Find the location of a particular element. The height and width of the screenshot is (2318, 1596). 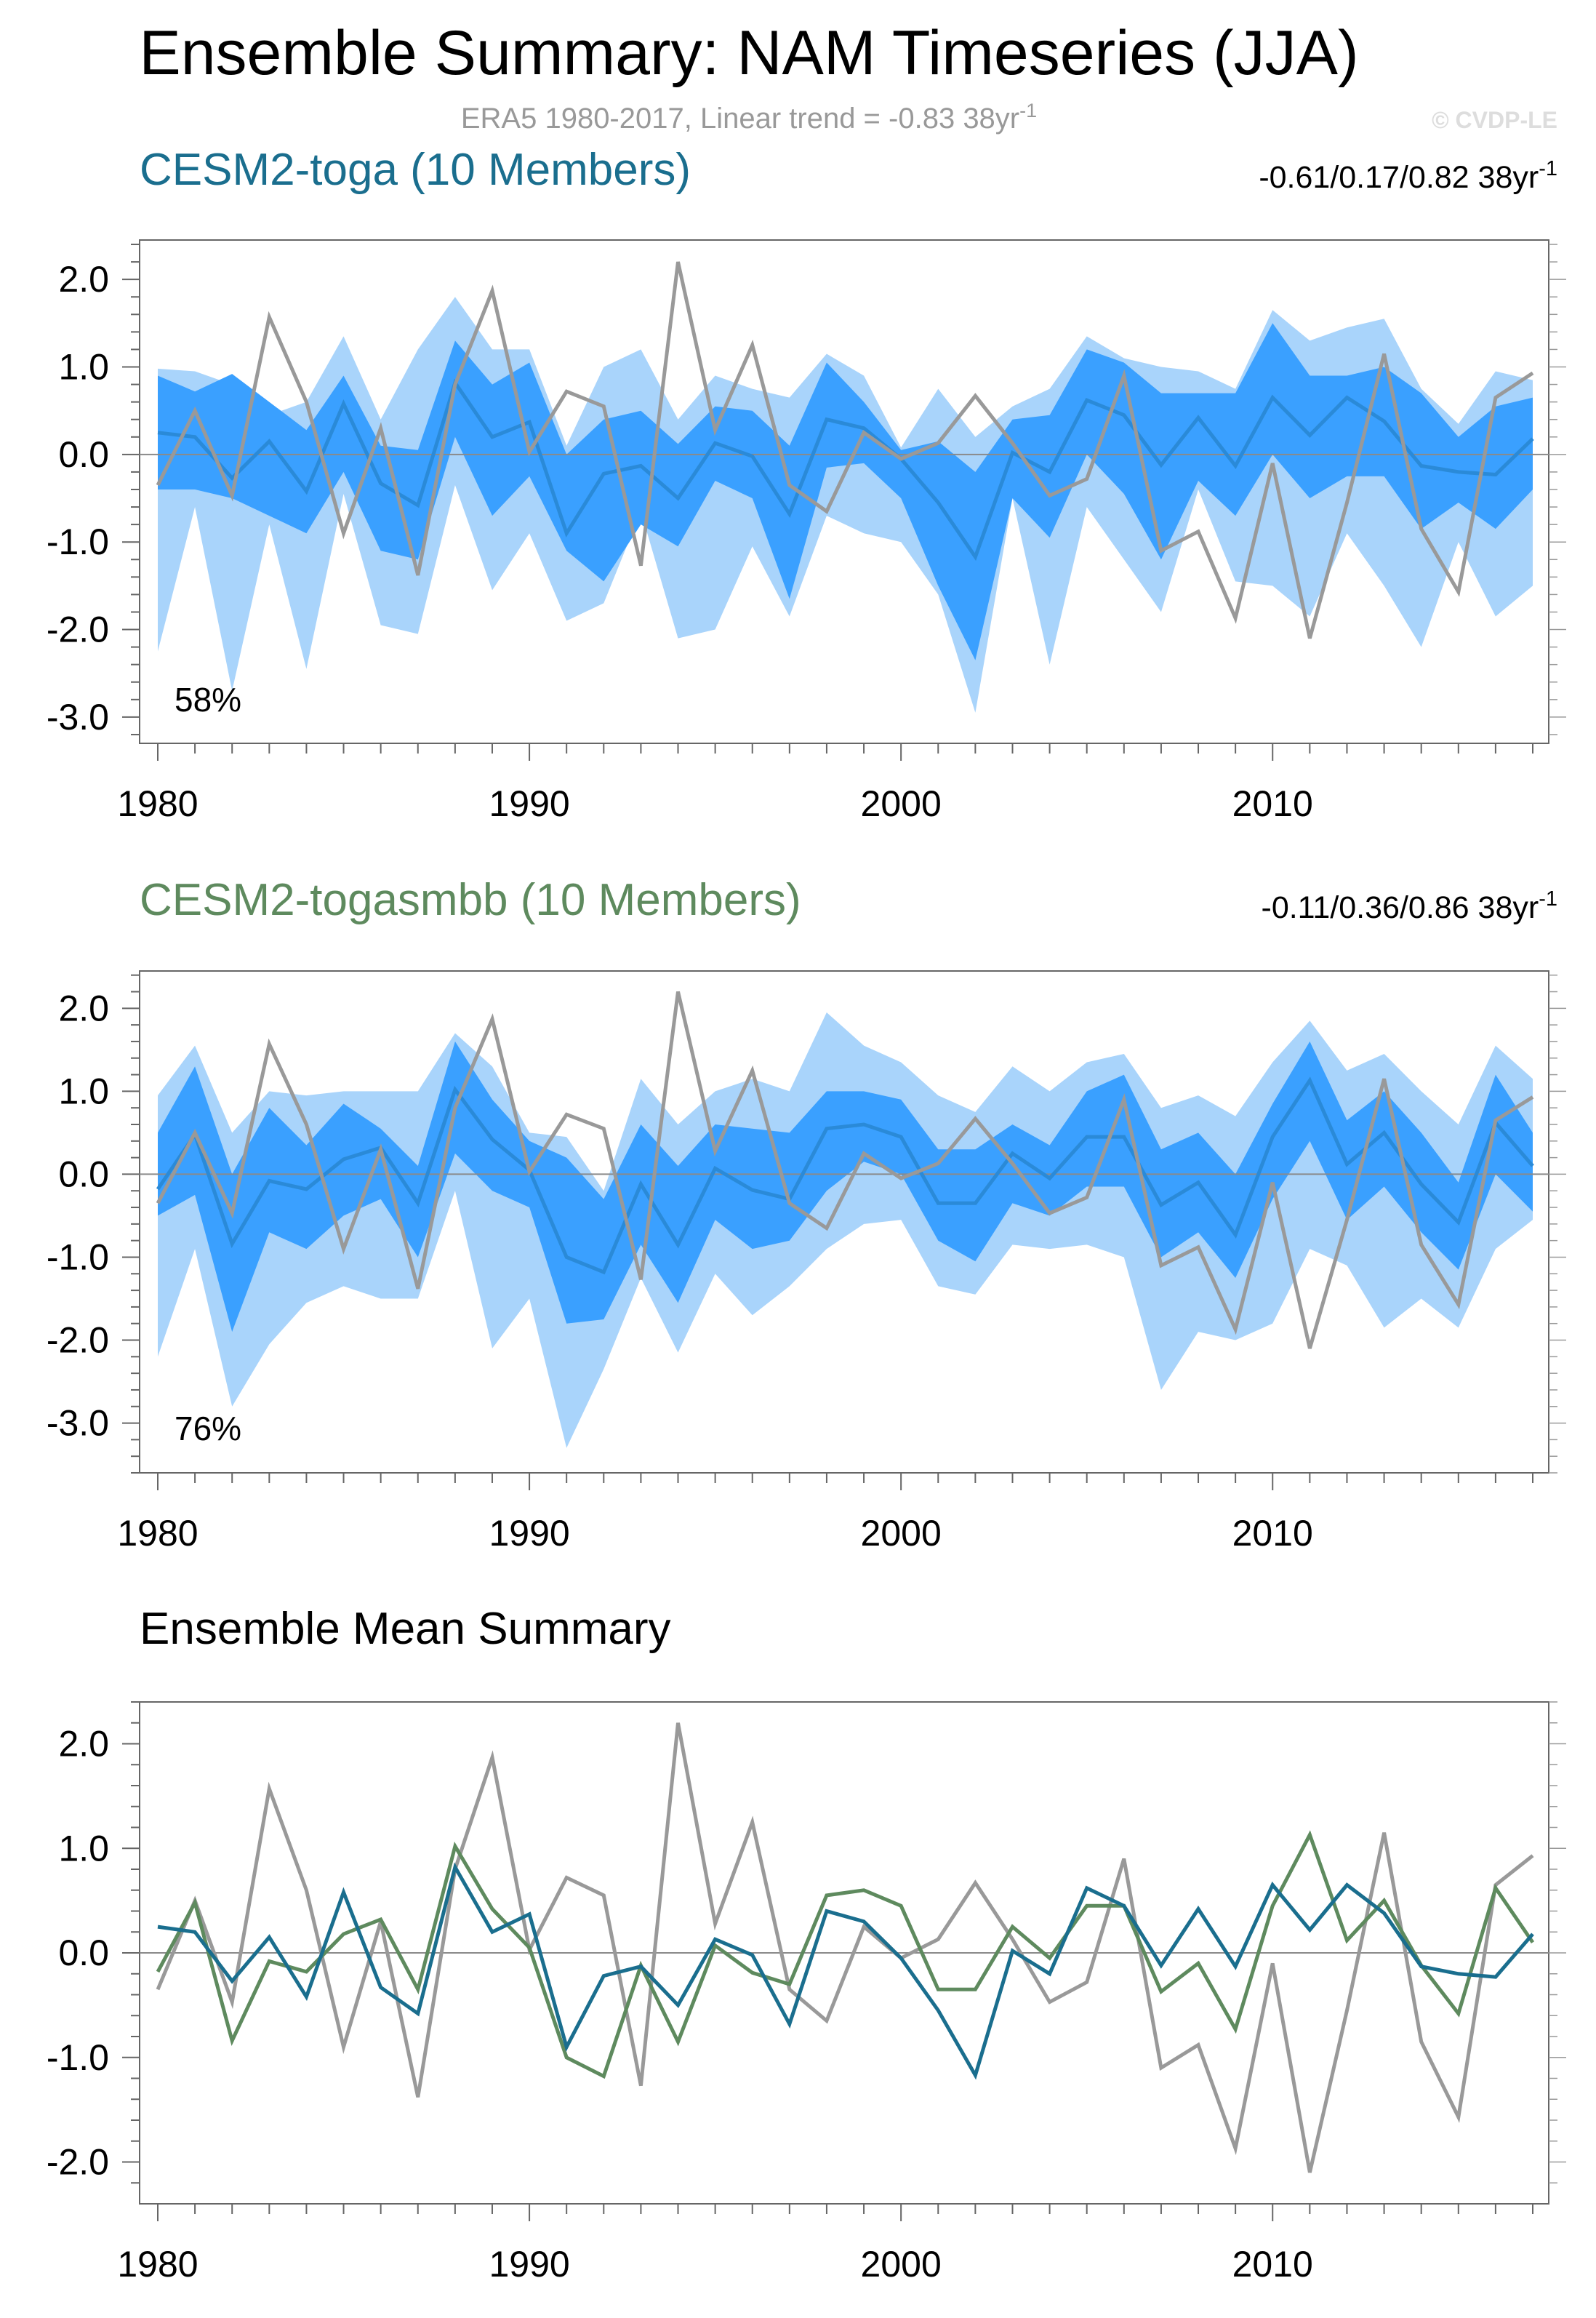

trend-label: -0.11/0.36/0.86 38yr-1 is located at coordinates (1410, 906).